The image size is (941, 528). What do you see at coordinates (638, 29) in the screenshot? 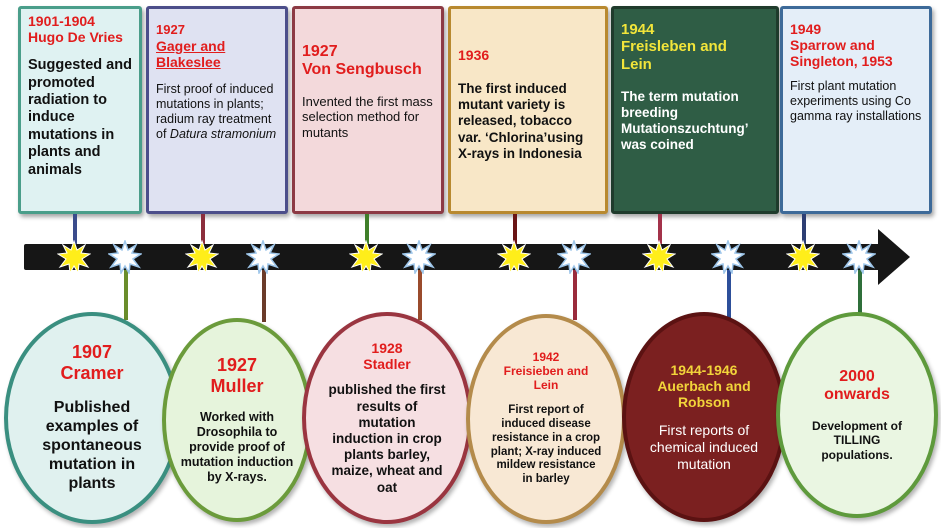
I see `event-year: 1944` at bounding box center [638, 29].